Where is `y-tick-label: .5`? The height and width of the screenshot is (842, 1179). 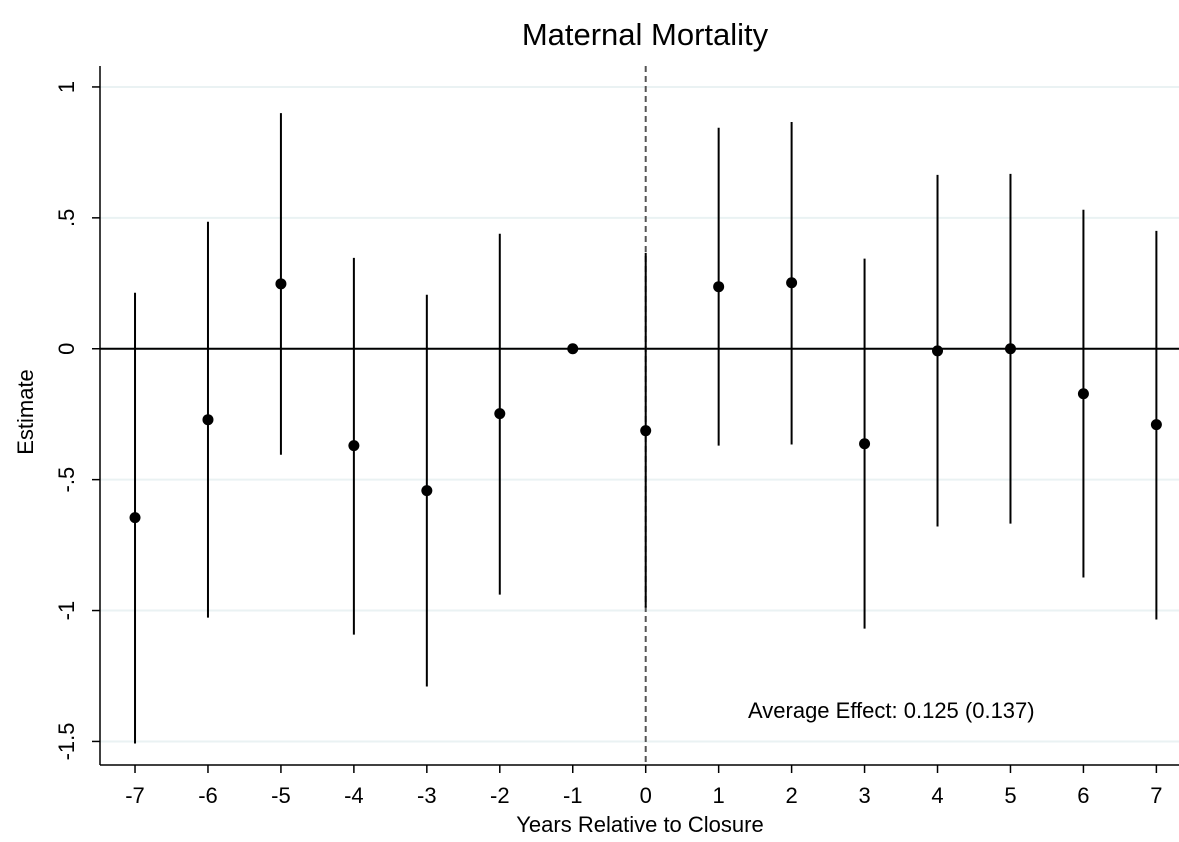 y-tick-label: .5 is located at coordinates (66, 218).